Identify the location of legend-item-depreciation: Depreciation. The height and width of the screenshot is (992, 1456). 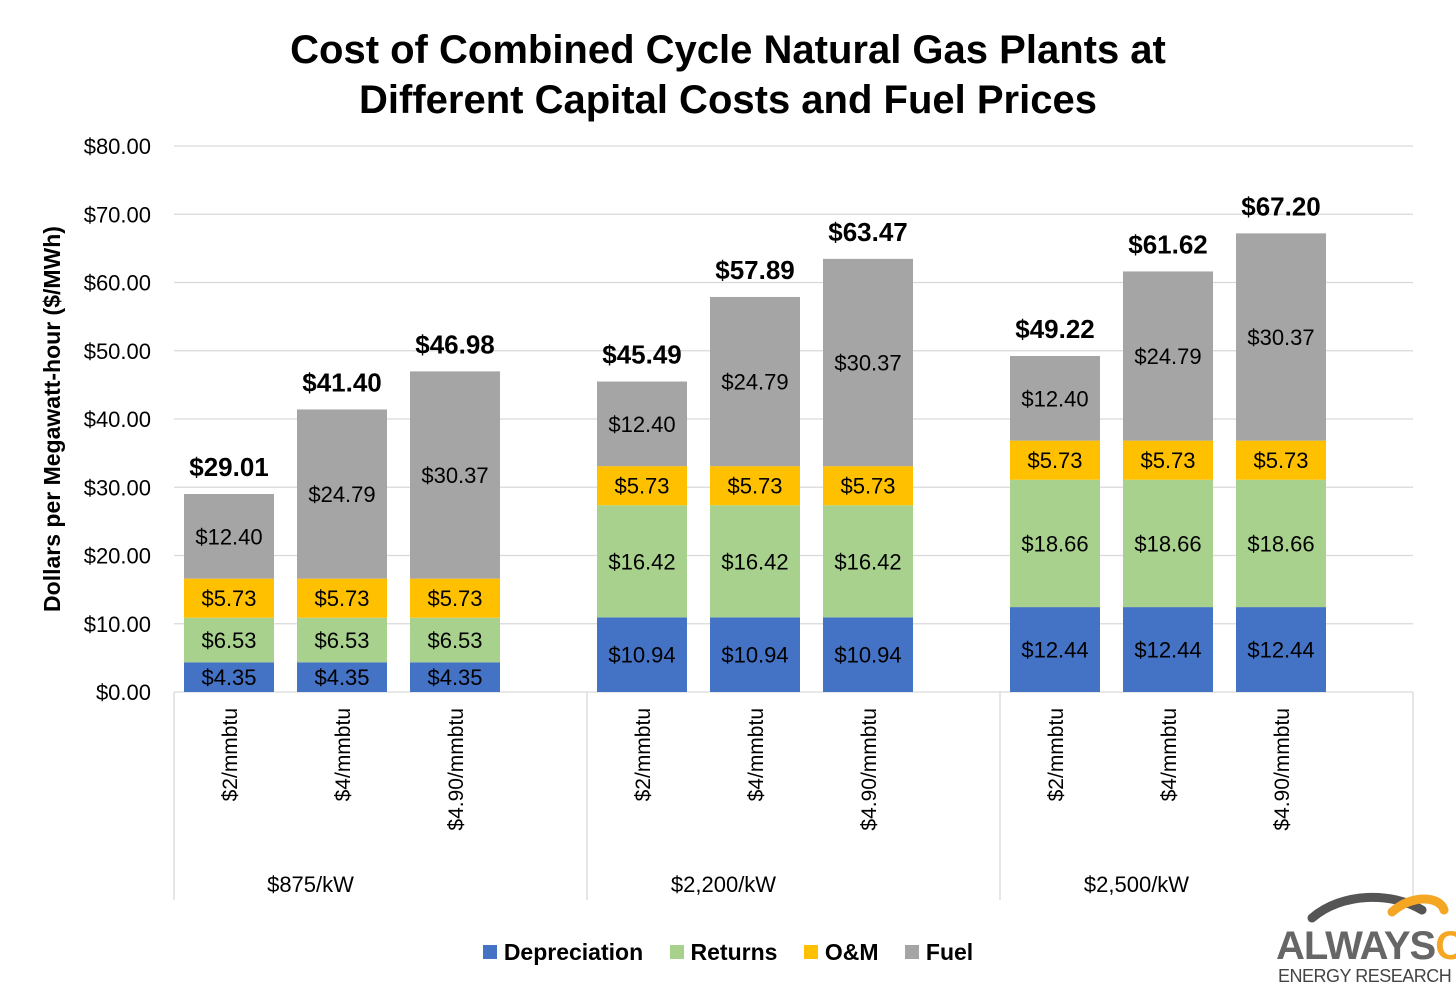
(563, 952).